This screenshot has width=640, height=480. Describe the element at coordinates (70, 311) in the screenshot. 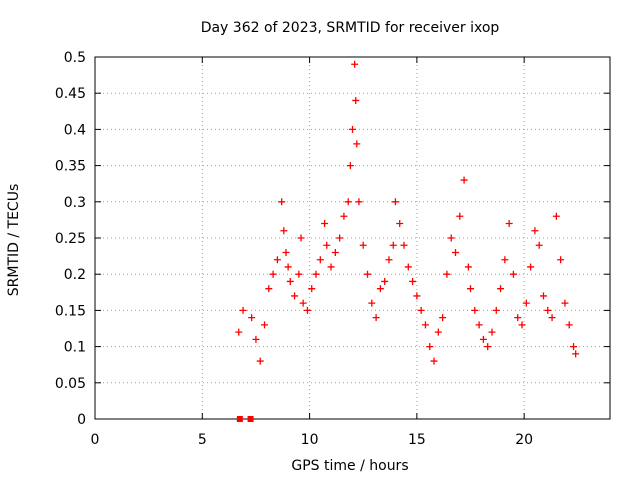

I see `y-tick-label: 0.15` at that location.